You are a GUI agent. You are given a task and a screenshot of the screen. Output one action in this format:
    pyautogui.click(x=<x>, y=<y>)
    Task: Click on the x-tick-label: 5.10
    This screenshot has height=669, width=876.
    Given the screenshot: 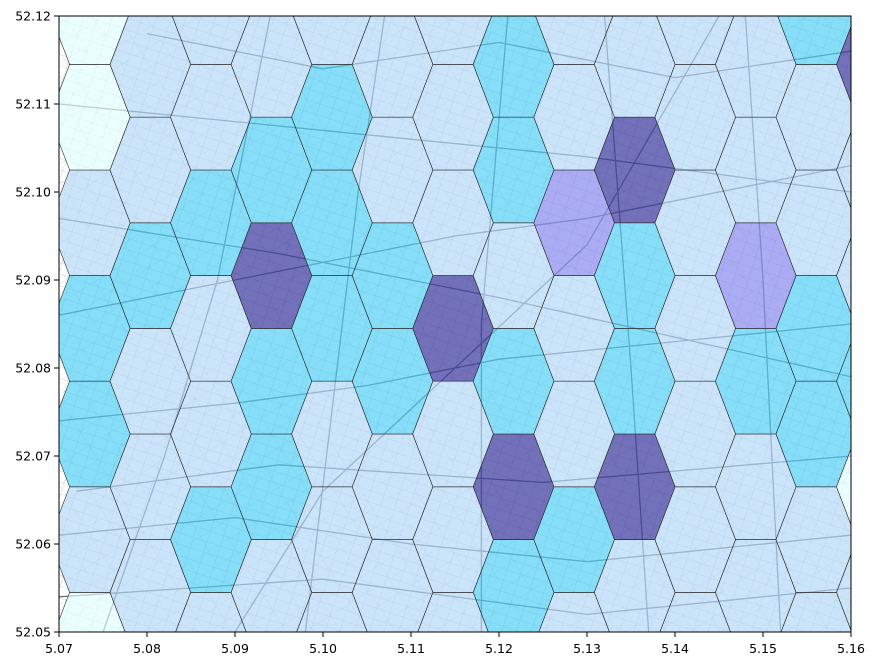 What is the action you would take?
    pyautogui.click(x=323, y=648)
    